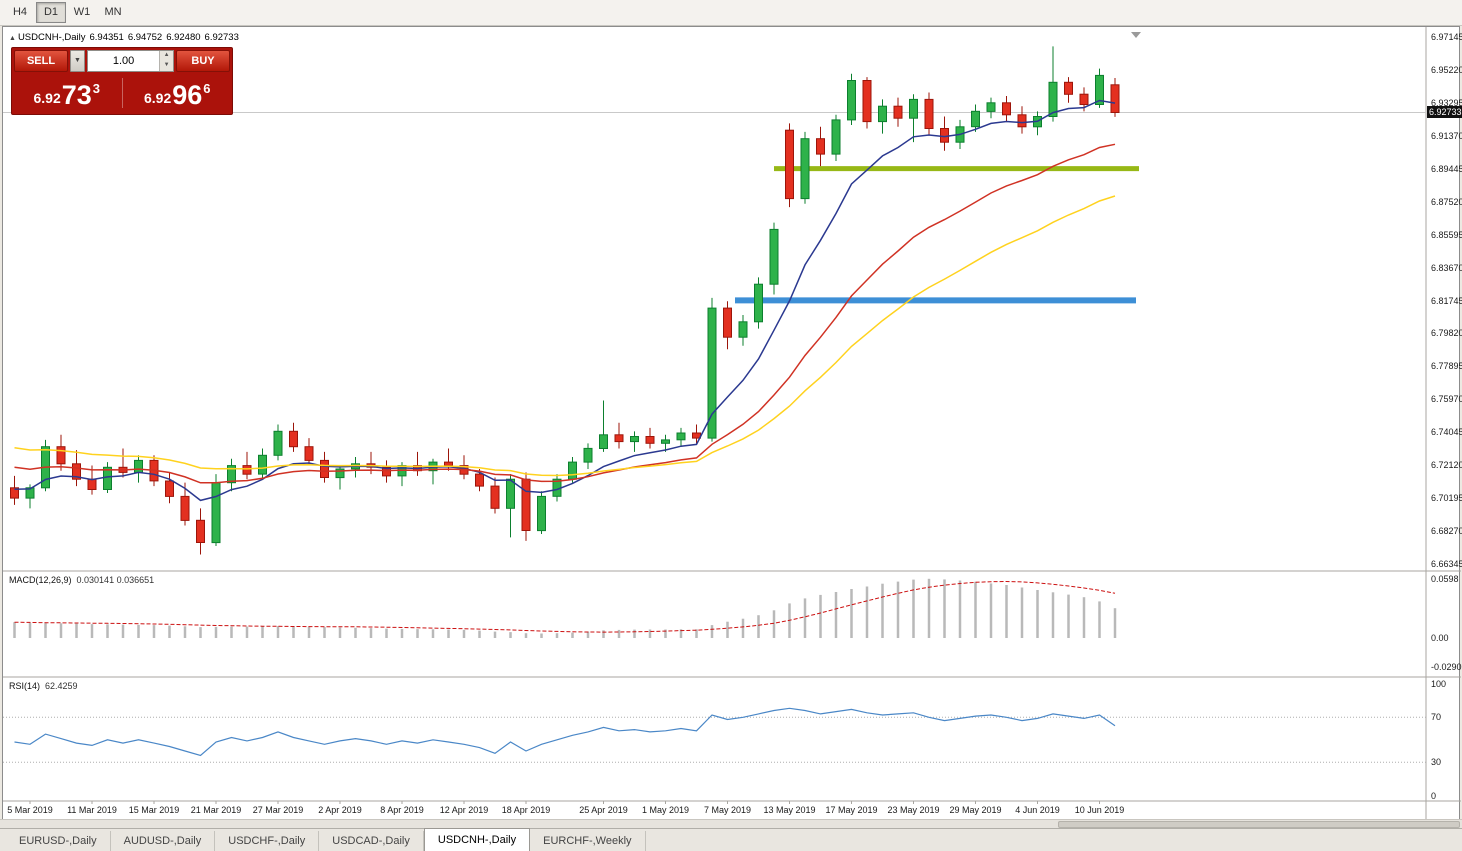  Describe the element at coordinates (1037, 810) in the screenshot. I see `date-axis-label: 4 Jun 2019` at that location.